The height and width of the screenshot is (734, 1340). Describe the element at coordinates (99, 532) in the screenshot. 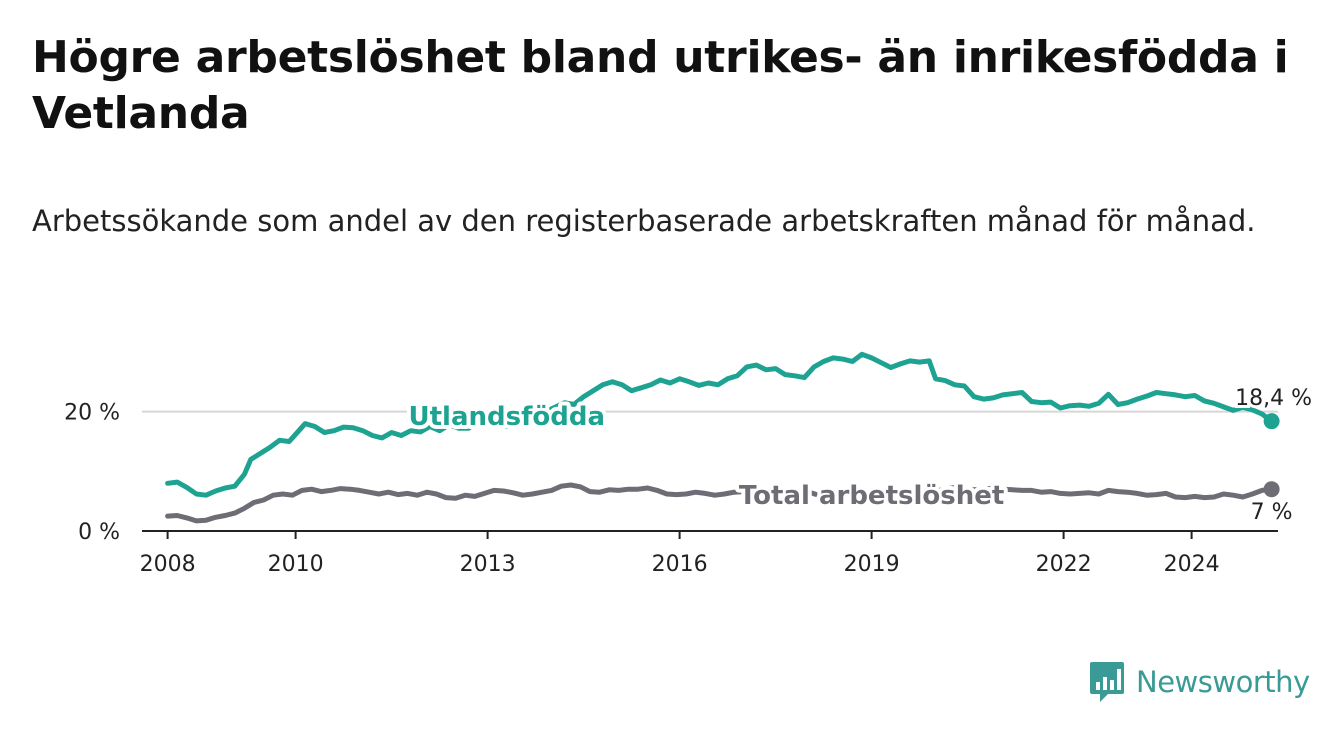

I see `y-tick-label: 0 %` at that location.